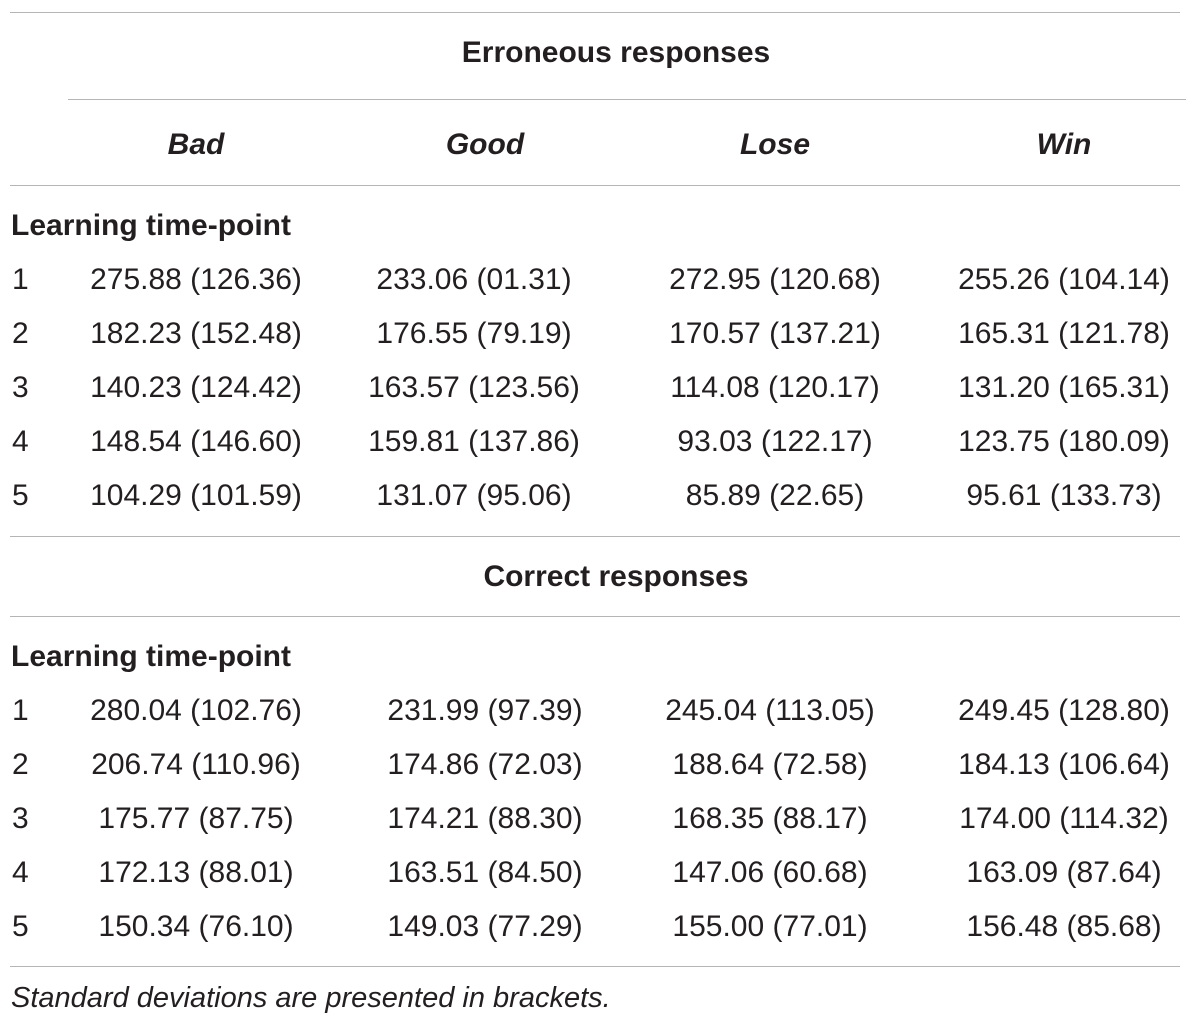 The height and width of the screenshot is (1028, 1200). Describe the element at coordinates (616, 52) in the screenshot. I see `section-title-erroneous: Erroneous responses` at that location.